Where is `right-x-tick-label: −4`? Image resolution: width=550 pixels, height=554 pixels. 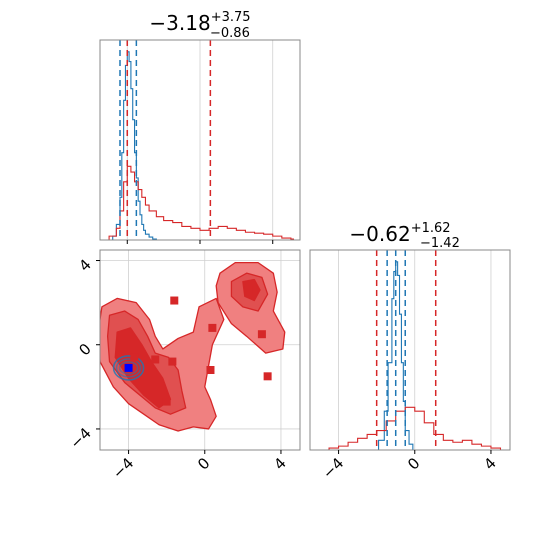 right-x-tick-label: −4 is located at coordinates (333, 468).